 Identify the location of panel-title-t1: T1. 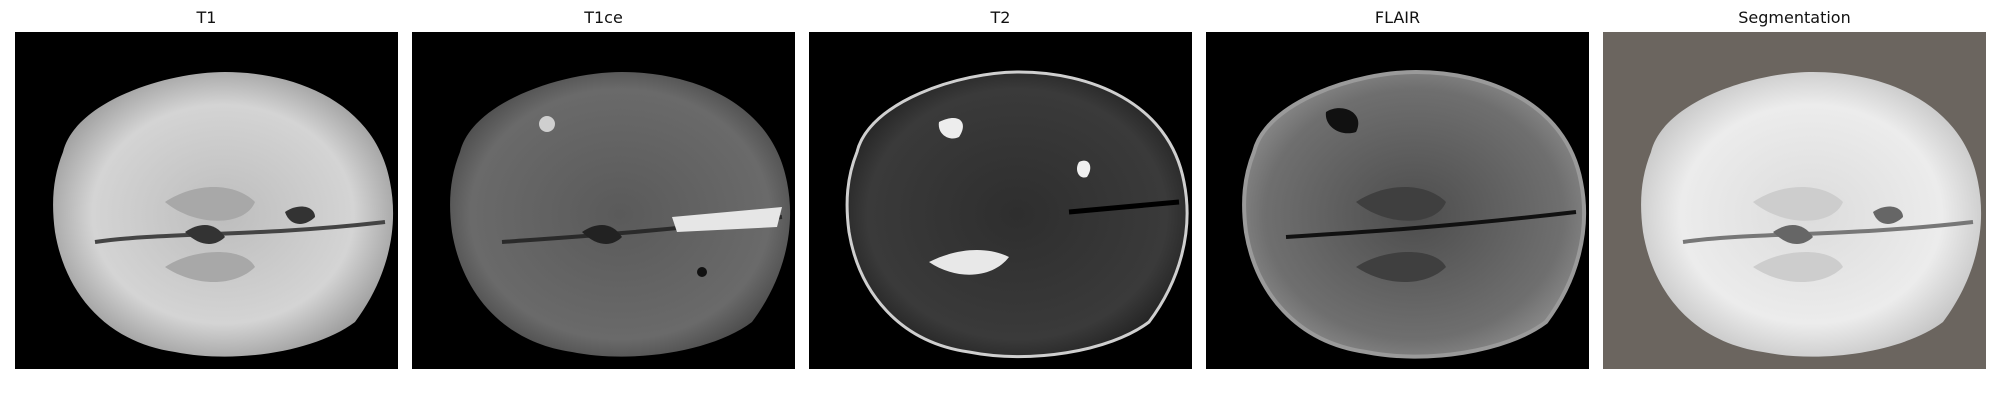
(206, 17).